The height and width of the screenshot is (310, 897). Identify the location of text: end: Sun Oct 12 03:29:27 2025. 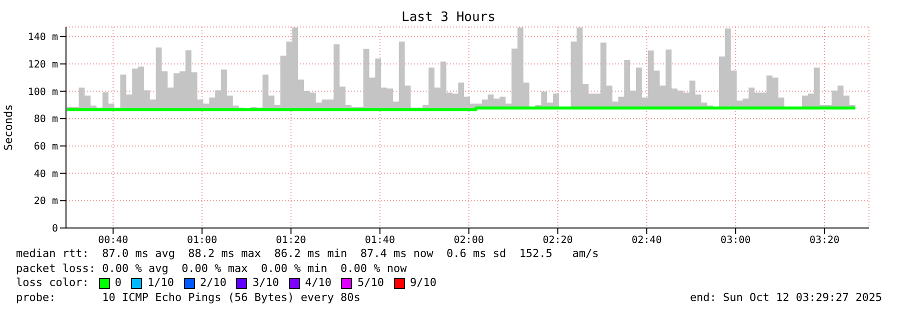
(786, 297).